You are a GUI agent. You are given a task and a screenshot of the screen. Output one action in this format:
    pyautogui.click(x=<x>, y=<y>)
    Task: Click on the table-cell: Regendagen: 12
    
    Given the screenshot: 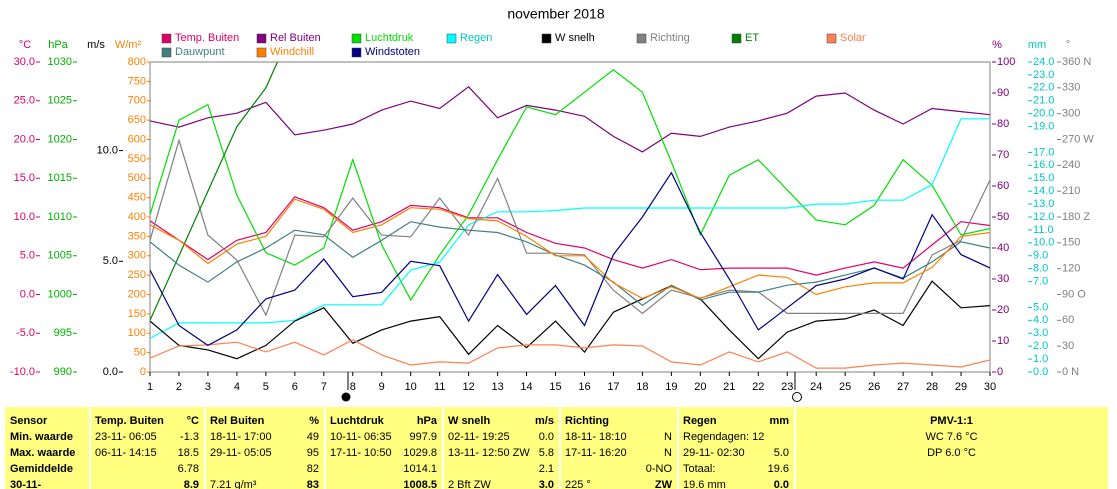 What is the action you would take?
    pyautogui.click(x=723, y=437)
    